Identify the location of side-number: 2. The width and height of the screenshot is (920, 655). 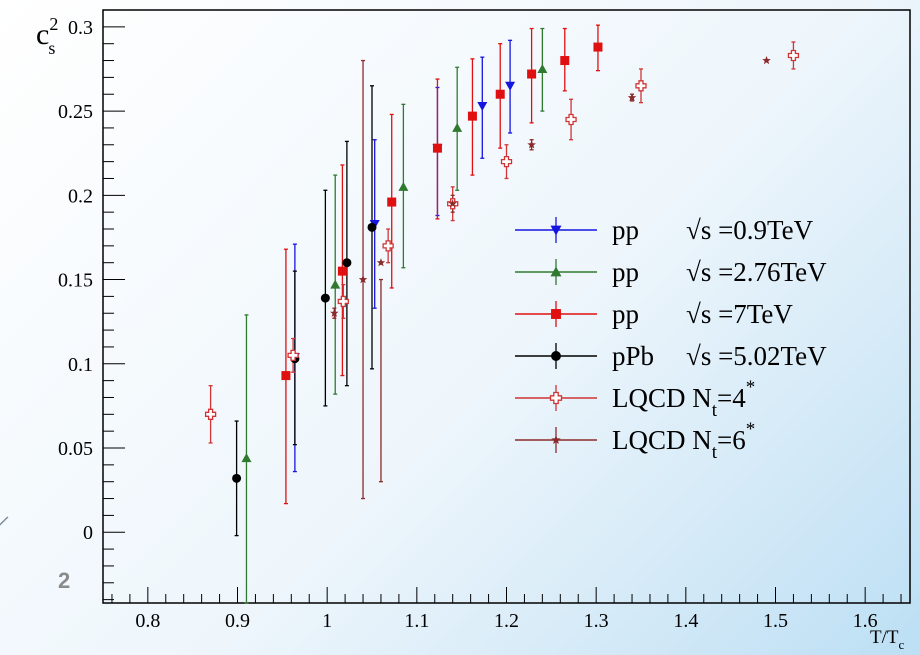
(64, 580).